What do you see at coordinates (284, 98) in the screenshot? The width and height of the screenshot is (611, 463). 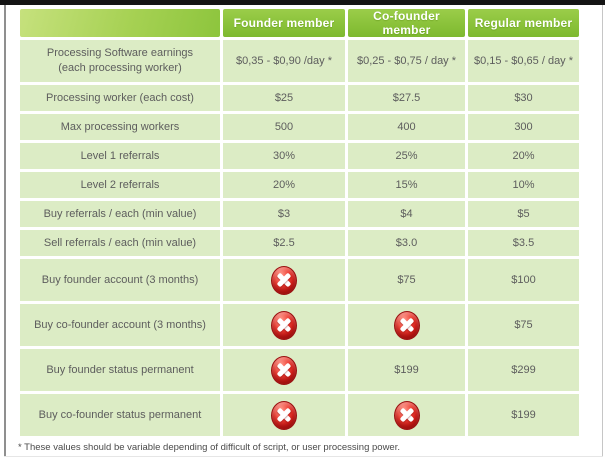 I see `cell-value: $25` at bounding box center [284, 98].